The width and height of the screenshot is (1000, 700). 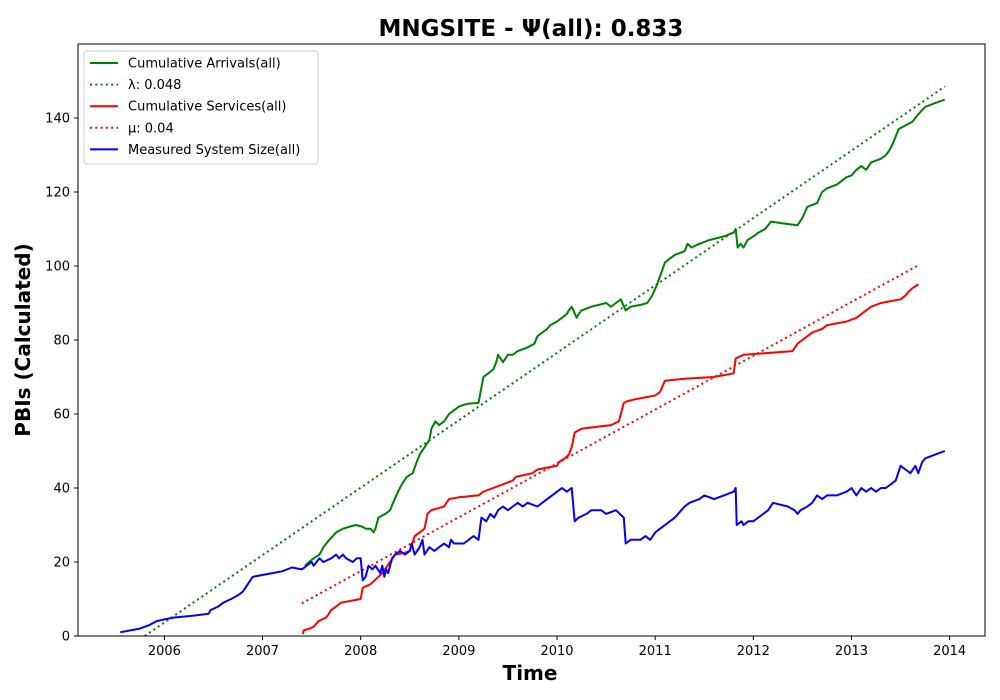 What do you see at coordinates (851, 651) in the screenshot?
I see `x-tick-label: 2013` at bounding box center [851, 651].